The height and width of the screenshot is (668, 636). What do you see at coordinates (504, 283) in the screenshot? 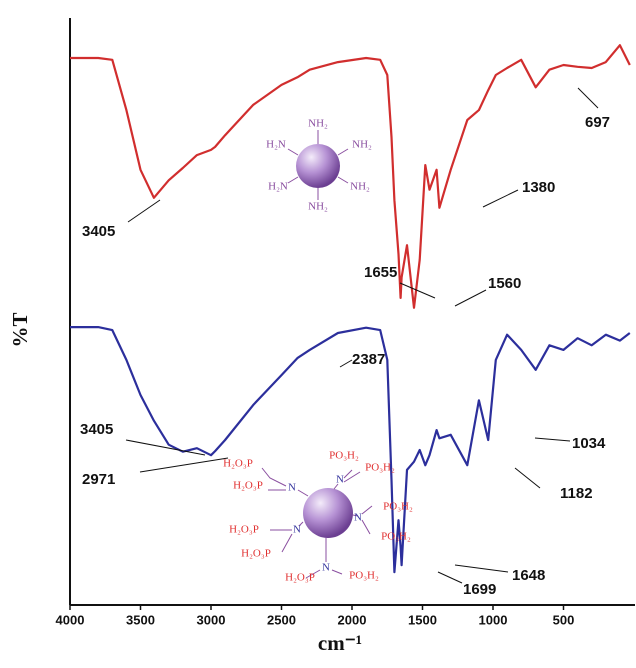
I see `annotation: 1560` at bounding box center [504, 283].